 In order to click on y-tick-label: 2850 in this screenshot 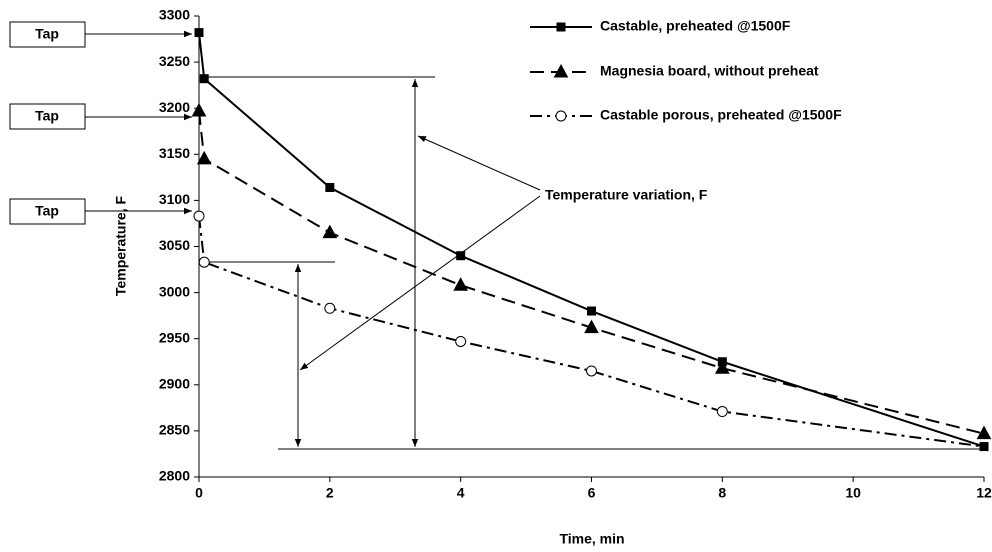, I will do `click(174, 430)`.